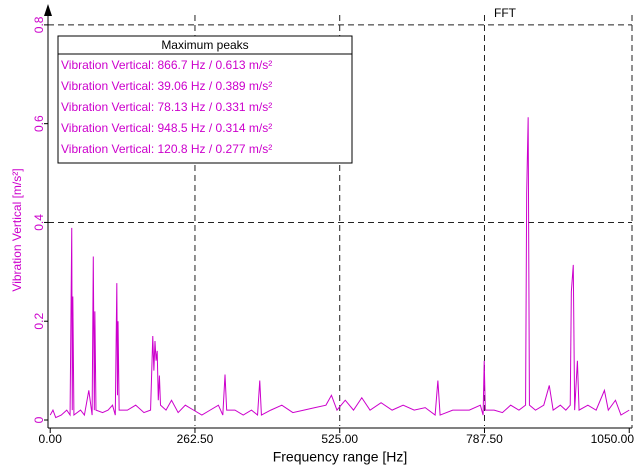 The width and height of the screenshot is (635, 470). I want to click on legend-box, so click(205, 99).